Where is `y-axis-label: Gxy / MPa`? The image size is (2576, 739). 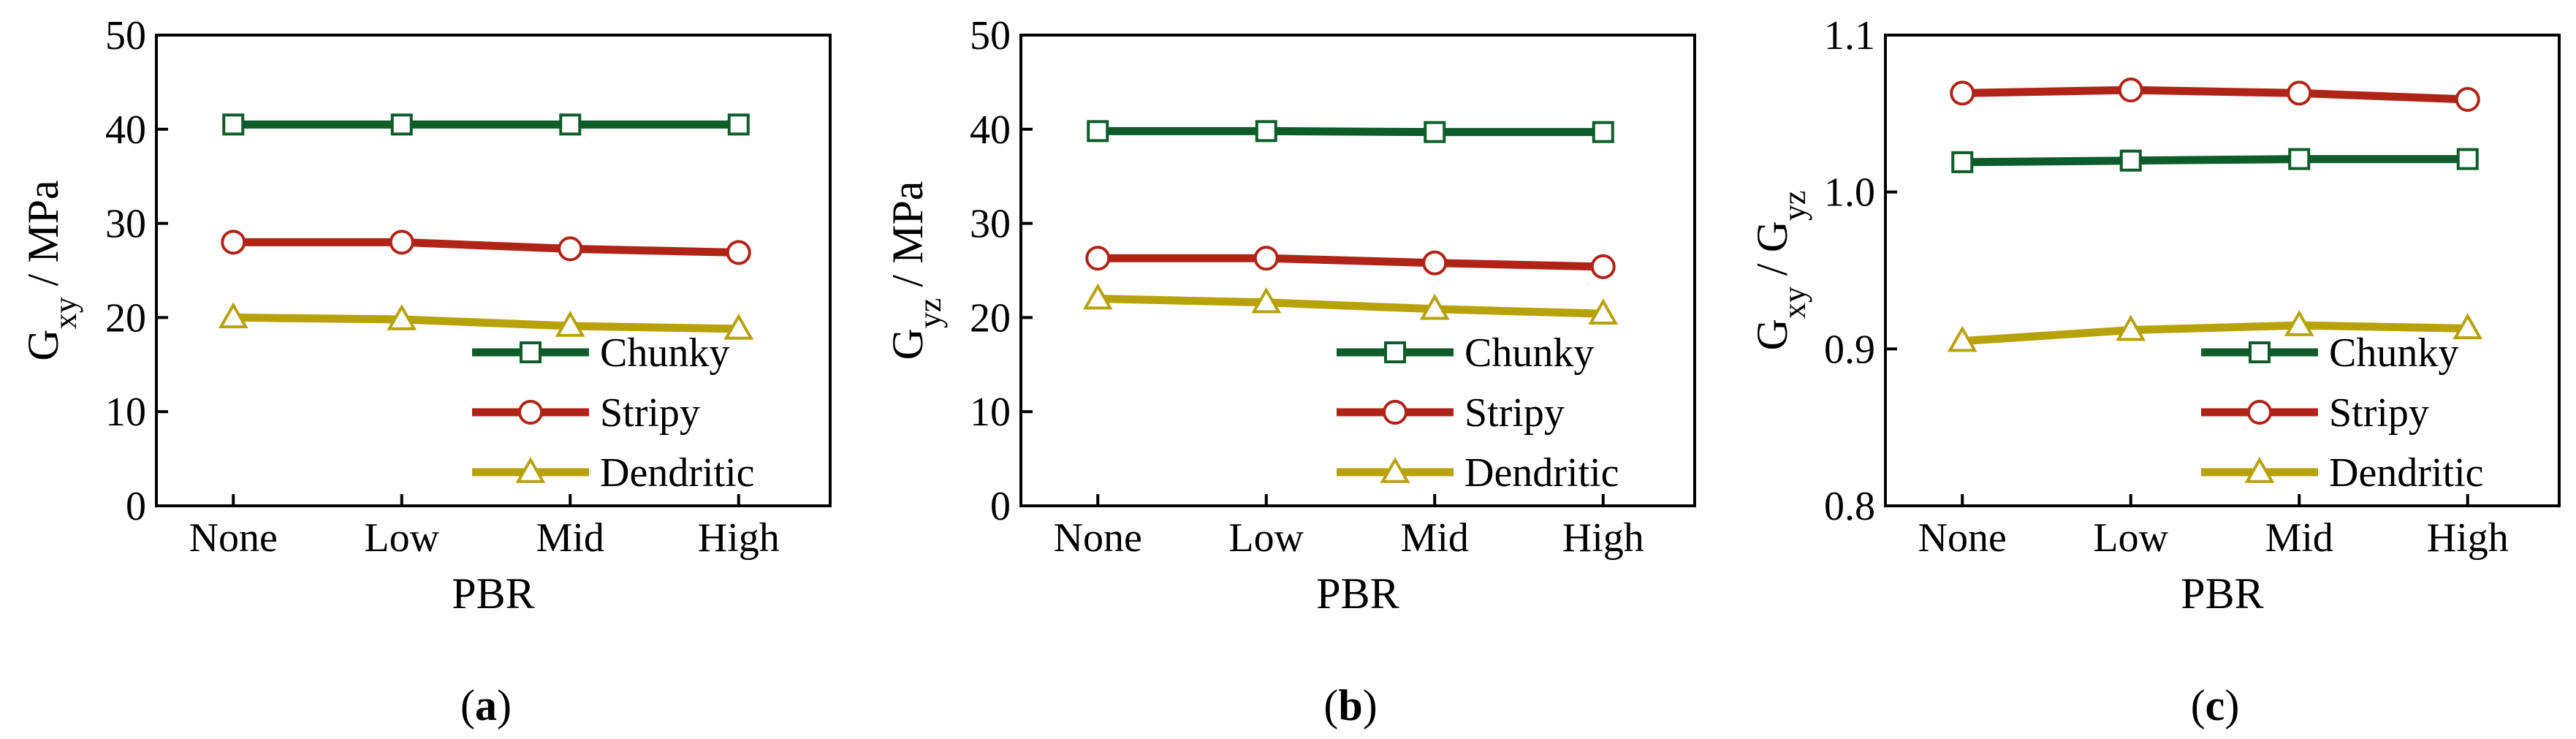
y-axis-label: Gxy / MPa is located at coordinates (51, 270).